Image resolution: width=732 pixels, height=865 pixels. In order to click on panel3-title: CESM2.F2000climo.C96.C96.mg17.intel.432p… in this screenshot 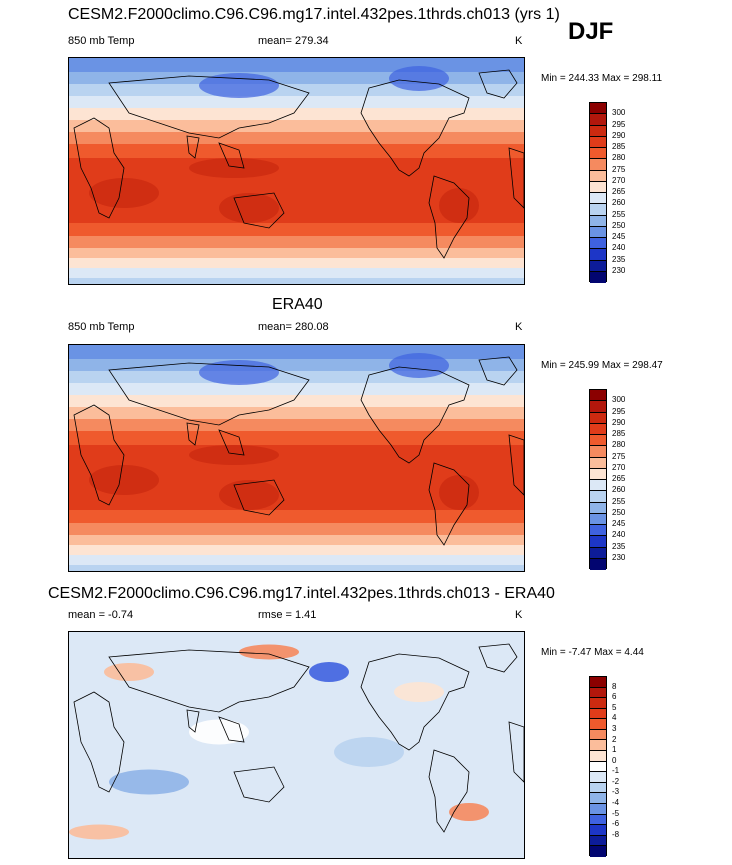, I will do `click(301, 593)`.